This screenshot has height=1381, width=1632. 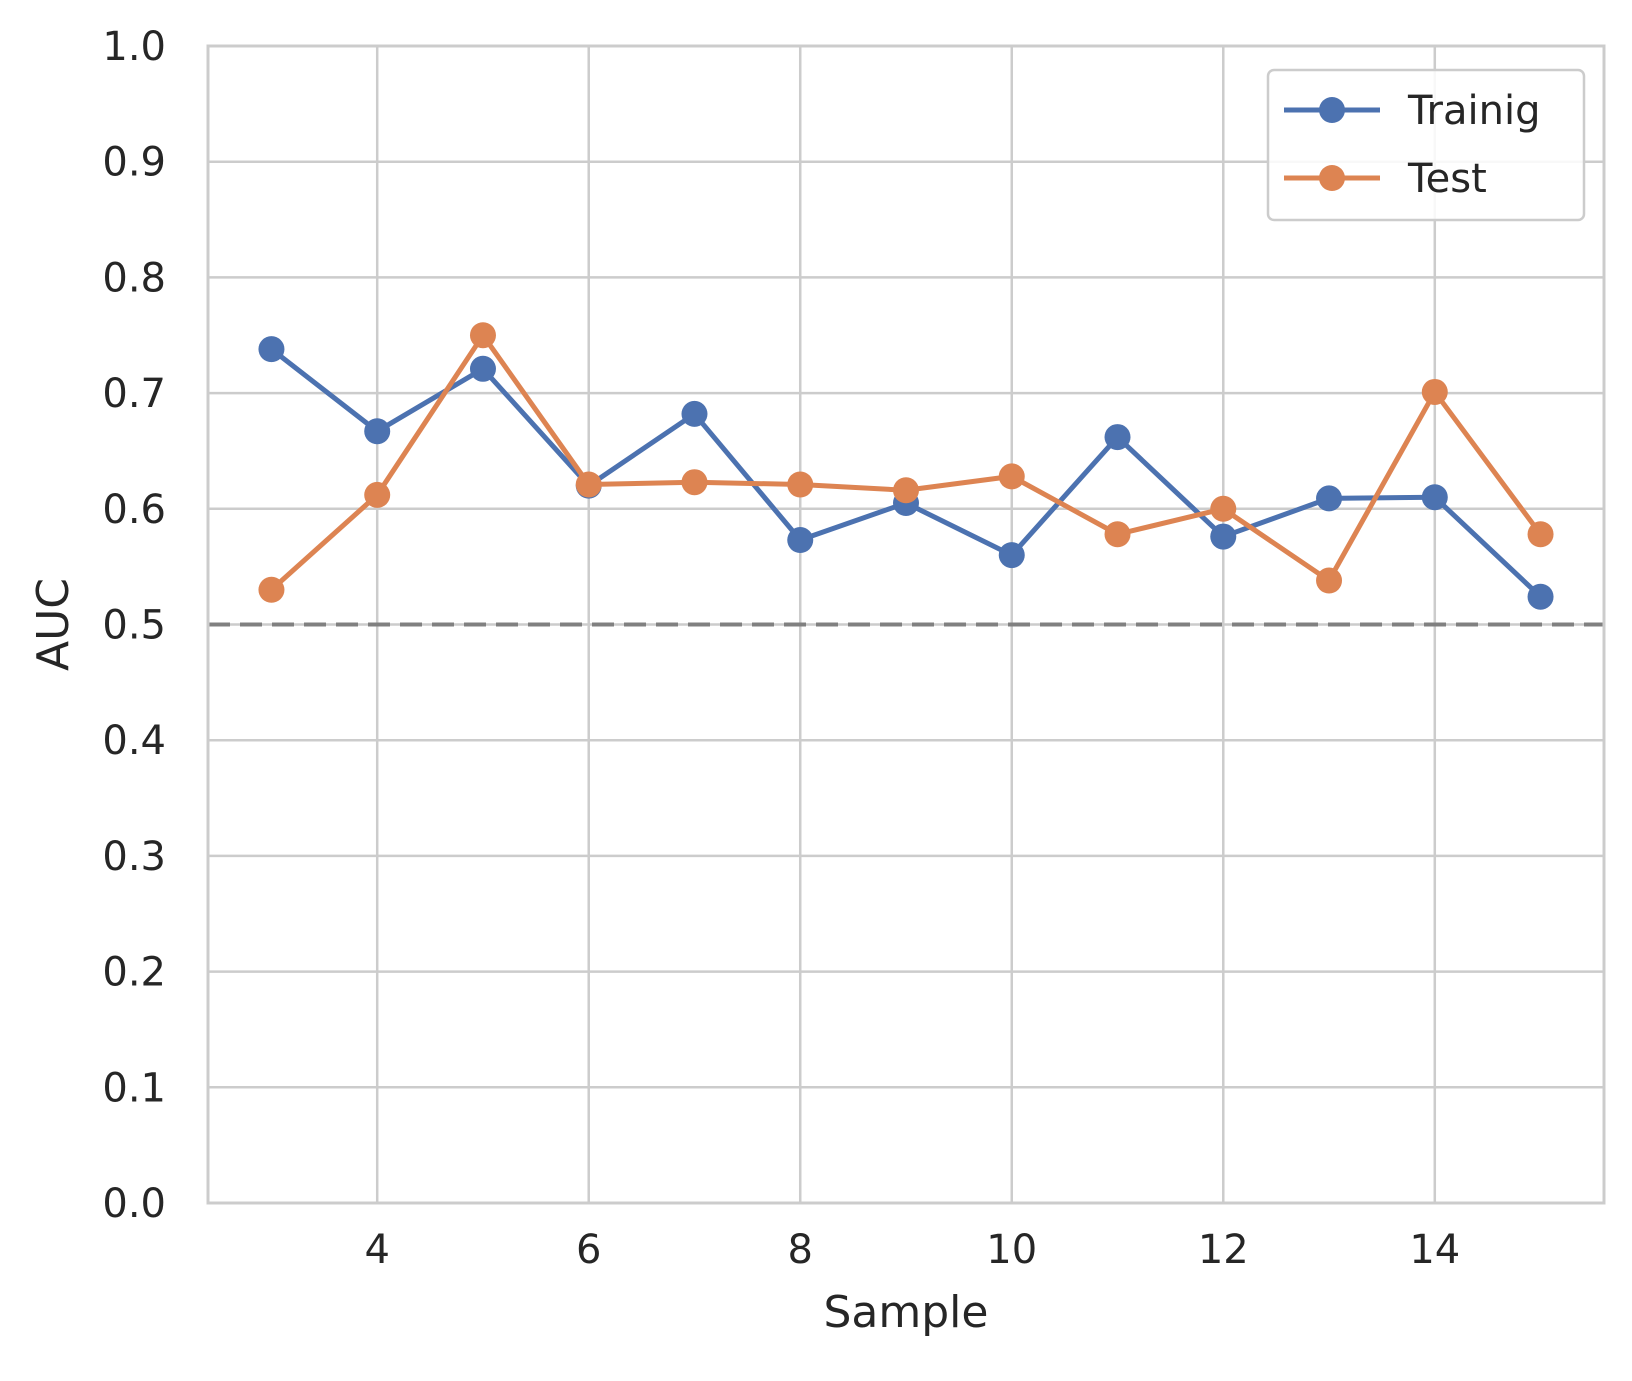 I want to click on y-tick-label: 0.7, so click(x=134, y=394).